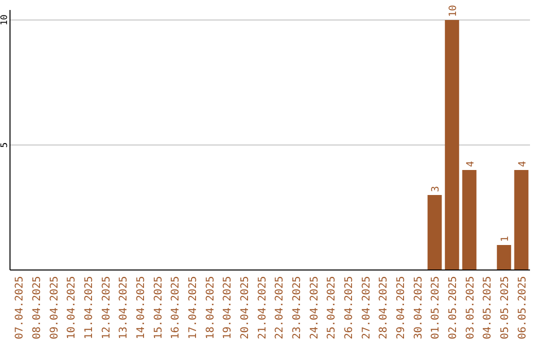 Image resolution: width=540 pixels, height=340 pixels. Describe the element at coordinates (314, 308) in the screenshot. I see `x-tick-label: 24.04.2025` at that location.